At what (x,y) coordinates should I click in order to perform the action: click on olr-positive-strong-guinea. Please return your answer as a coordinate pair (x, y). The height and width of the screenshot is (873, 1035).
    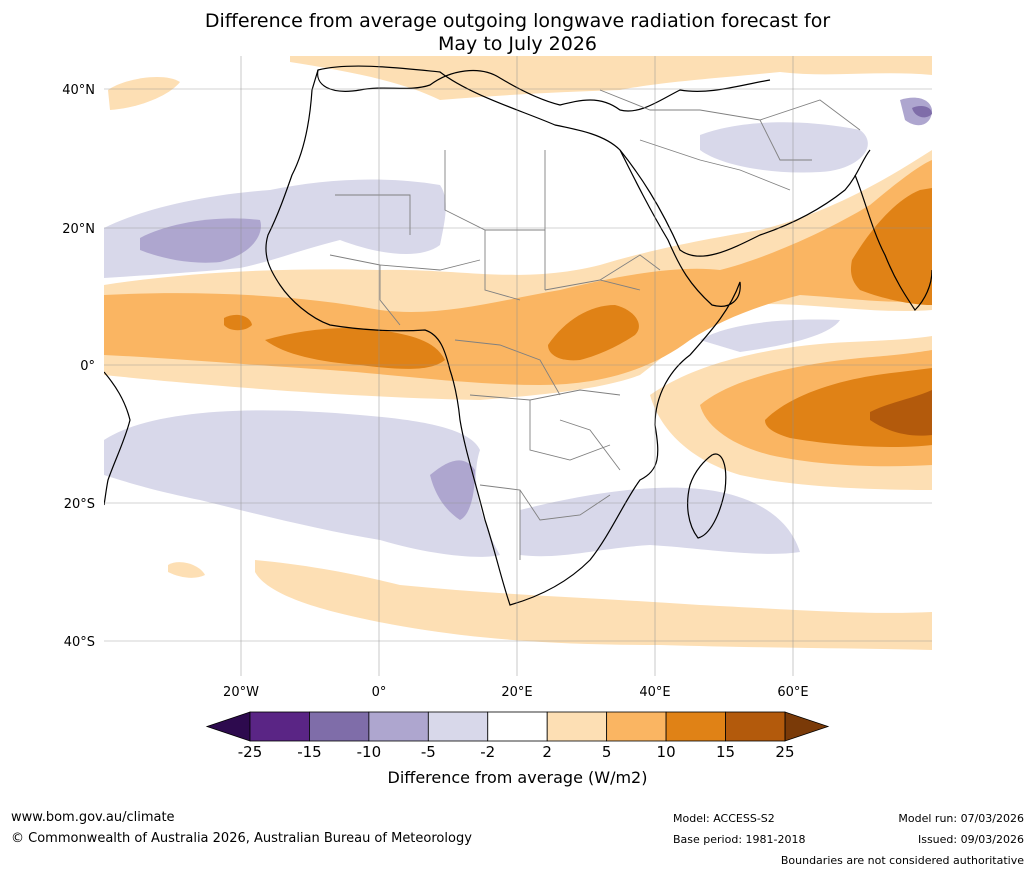
    Looking at the image, I should click on (355, 348).